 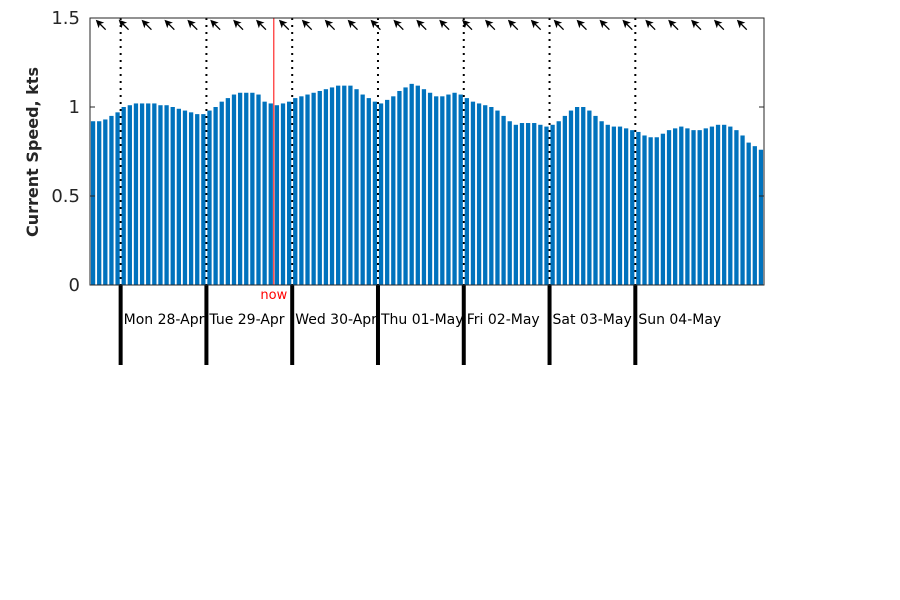 I want to click on now-label: now, so click(x=273, y=295).